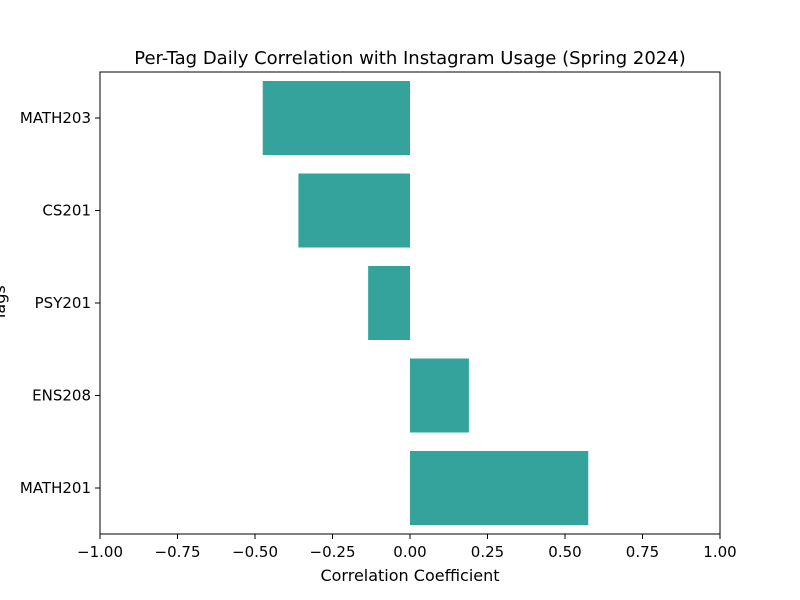 This screenshot has width=800, height=600. I want to click on x-tick-label: 0.75, so click(642, 552).